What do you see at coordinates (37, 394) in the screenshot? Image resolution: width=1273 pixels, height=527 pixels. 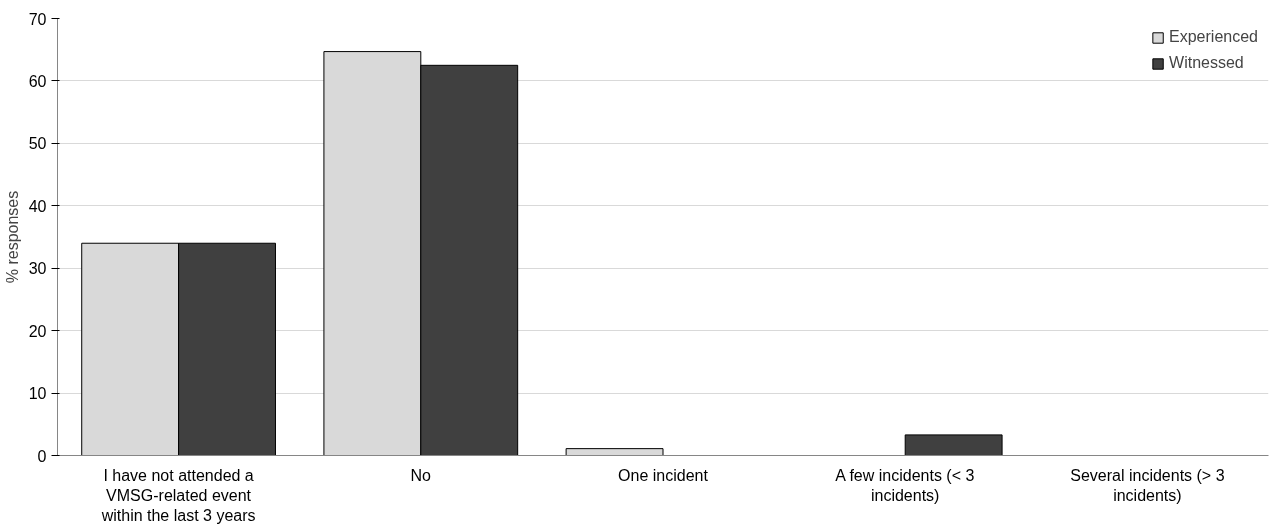 I see `y-tick-label: 10` at bounding box center [37, 394].